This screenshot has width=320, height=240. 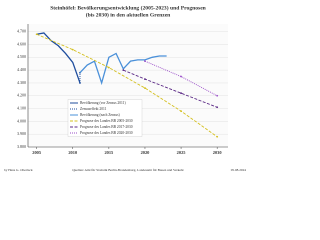 What do you see at coordinates (93, 109) in the screenshot?
I see `legend-label: Zensuseffekt 2011` at bounding box center [93, 109].